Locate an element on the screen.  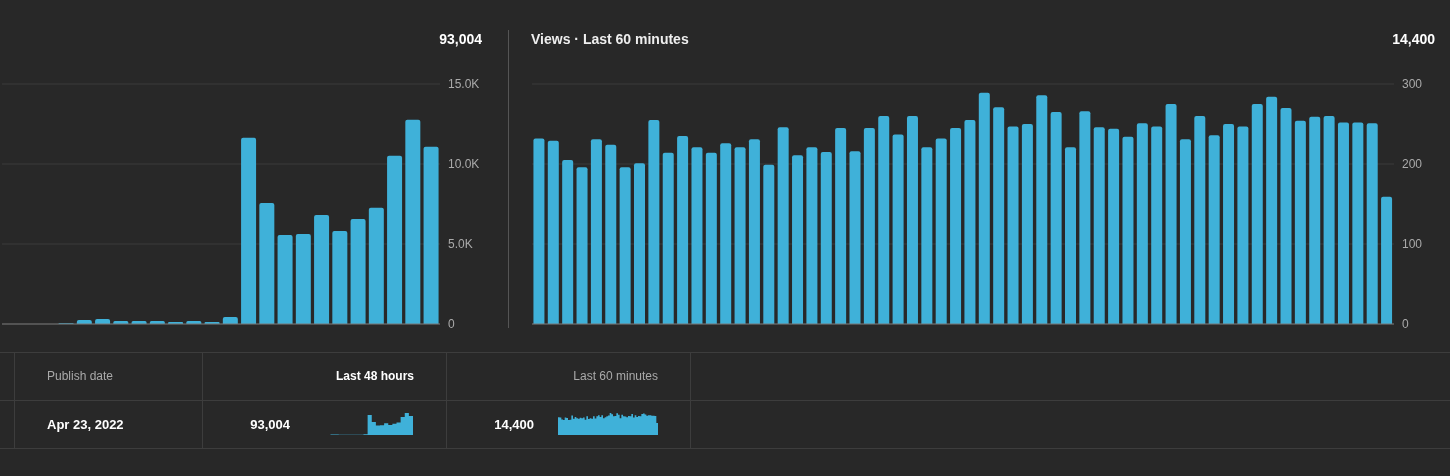
text: Last 60 minutes is located at coordinates (615, 376).